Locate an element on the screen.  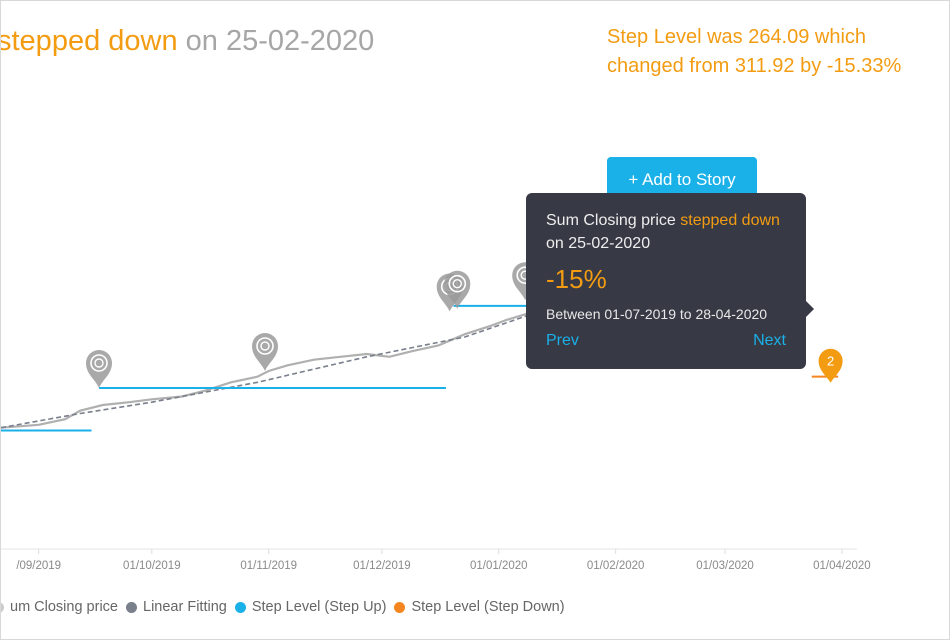
legend-item: Linear Fitting is located at coordinates (176, 607).